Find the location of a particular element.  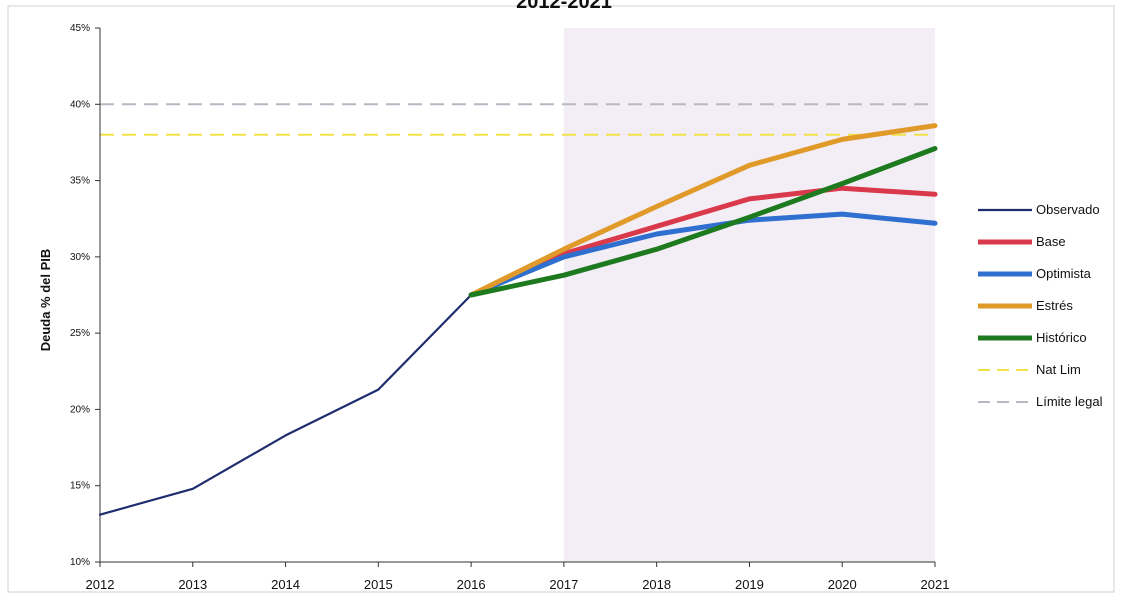

x-tick-label: 2020 is located at coordinates (842, 584).